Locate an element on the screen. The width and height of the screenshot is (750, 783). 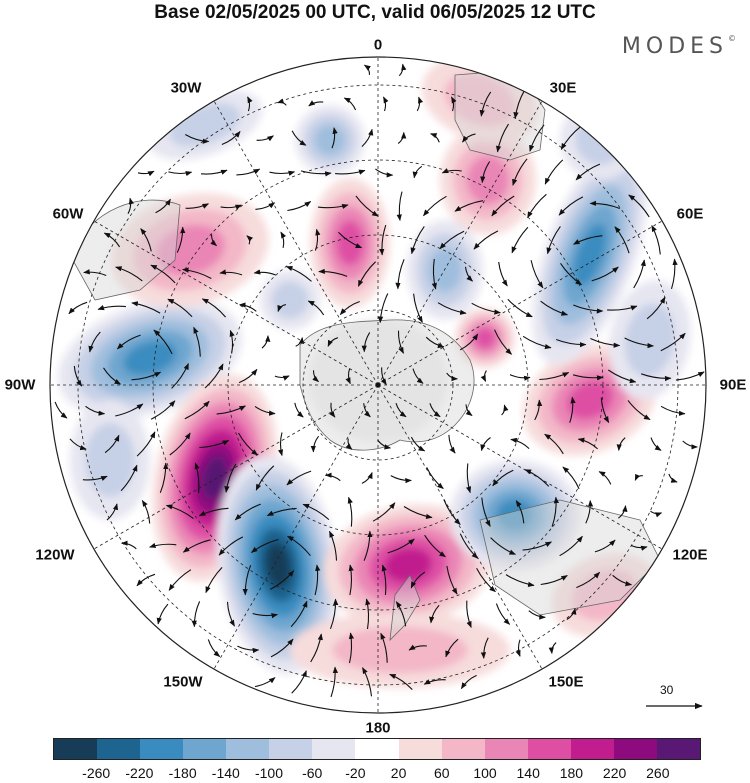
colorbar-tick-label: 60 is located at coordinates (442, 773).